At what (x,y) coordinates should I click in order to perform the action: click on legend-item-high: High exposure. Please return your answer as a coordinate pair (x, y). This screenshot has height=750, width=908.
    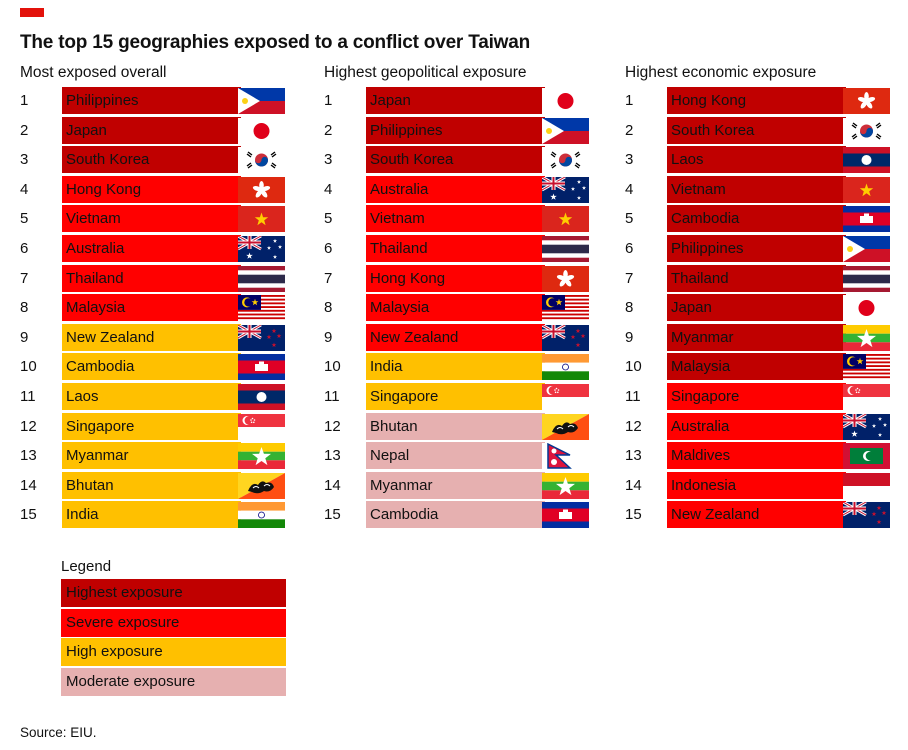
    Looking at the image, I should click on (173, 652).